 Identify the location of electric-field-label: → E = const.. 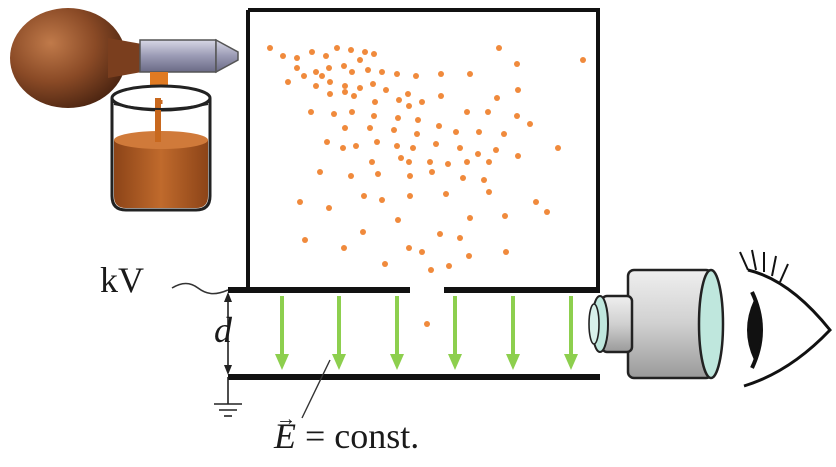
(347, 432).